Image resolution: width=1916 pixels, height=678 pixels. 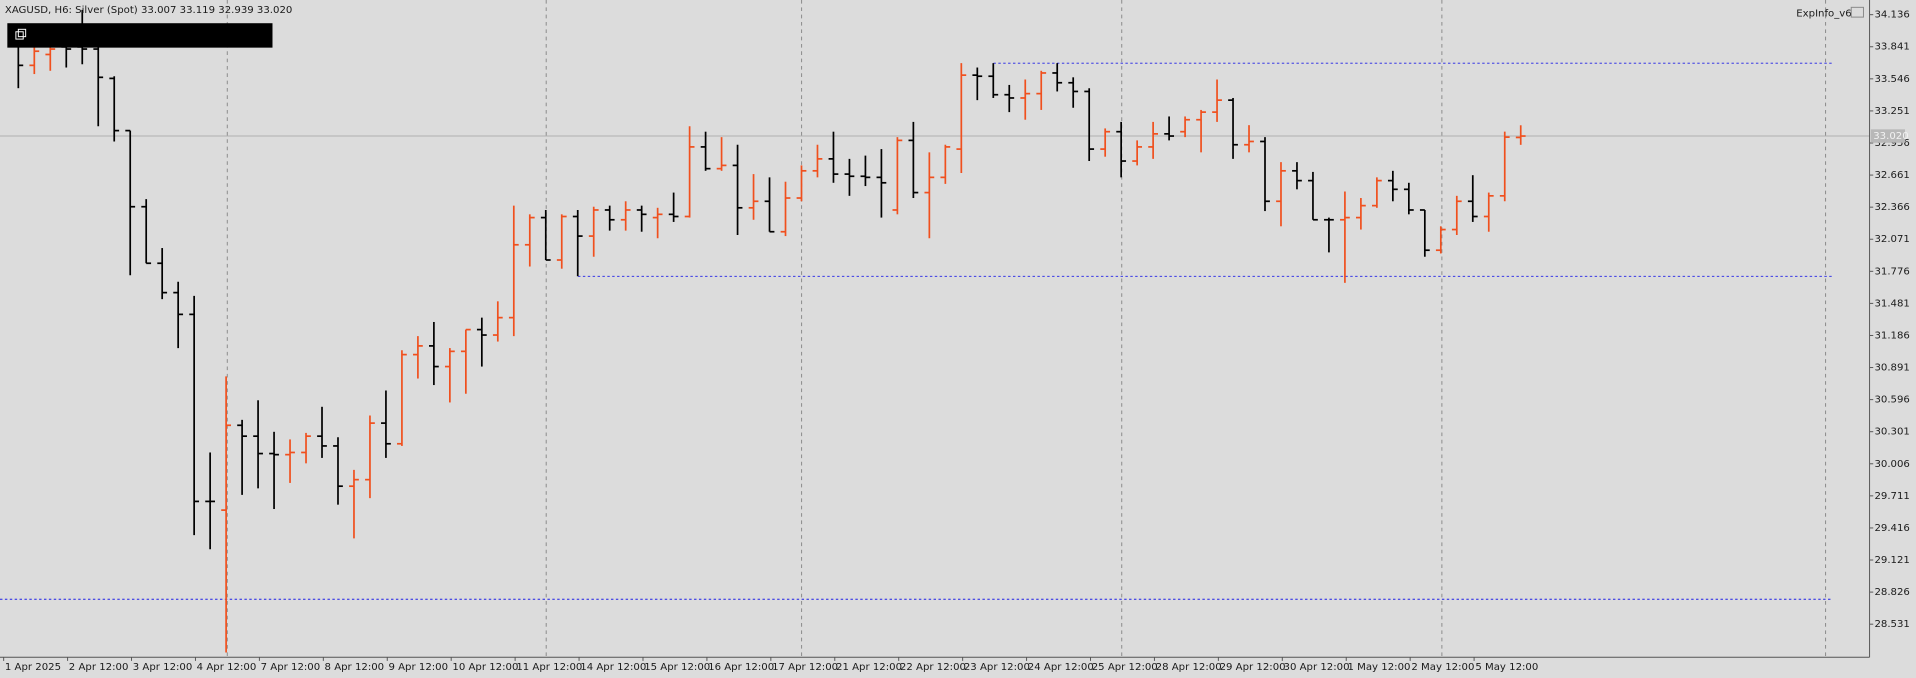 What do you see at coordinates (1891, 368) in the screenshot?
I see `y-tick-label: 30.891` at bounding box center [1891, 368].